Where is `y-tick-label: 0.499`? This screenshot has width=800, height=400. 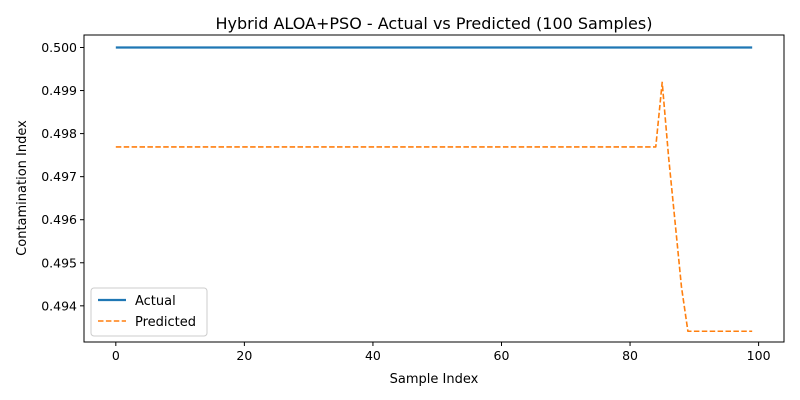
y-tick-label: 0.499 is located at coordinates (59, 90).